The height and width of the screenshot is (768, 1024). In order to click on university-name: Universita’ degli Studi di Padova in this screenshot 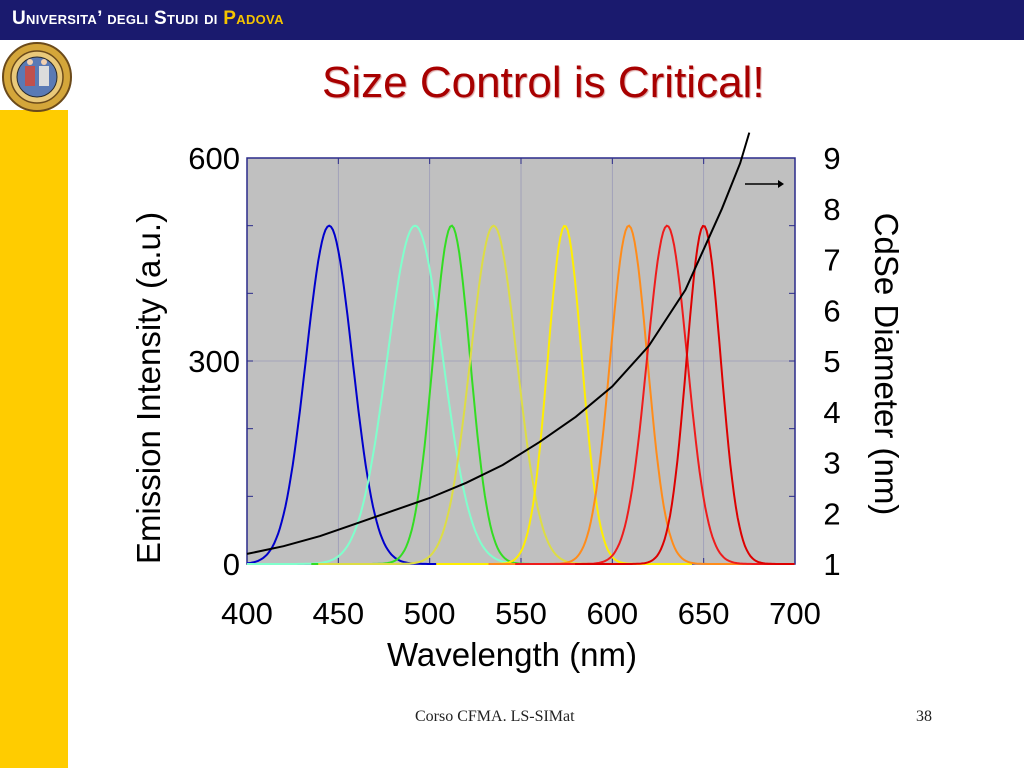, I will do `click(148, 19)`.